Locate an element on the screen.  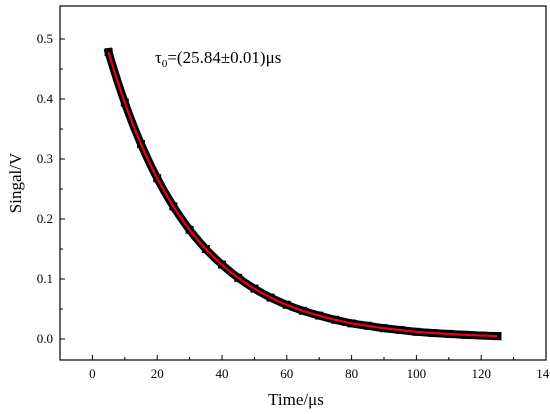
y-tick-label: 0.4 is located at coordinates (45, 98).